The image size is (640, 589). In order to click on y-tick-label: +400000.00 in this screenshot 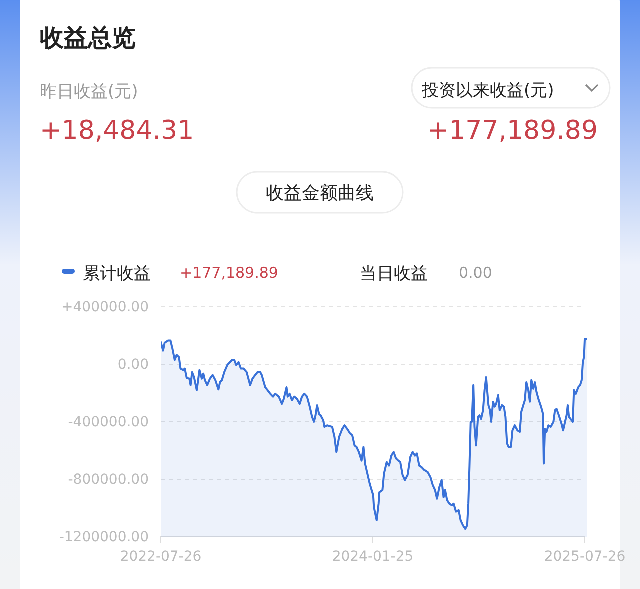, I will do `click(105, 307)`.